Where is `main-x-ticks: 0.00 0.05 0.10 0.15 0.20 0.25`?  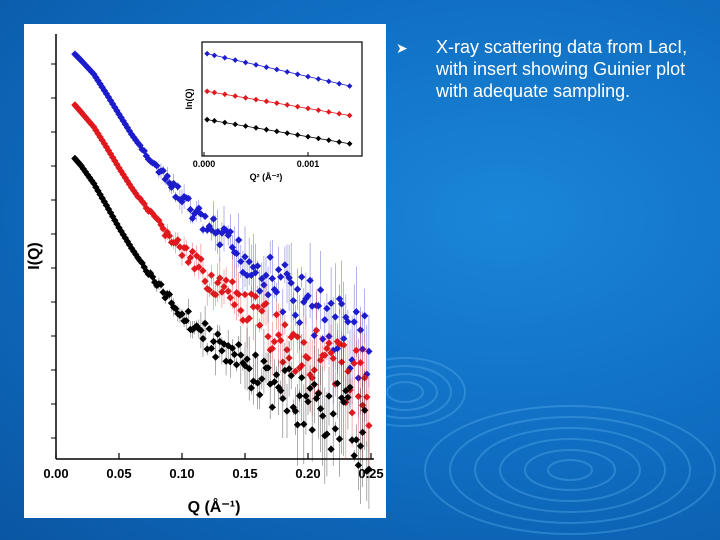
main-x-ticks: 0.00 0.05 0.10 0.15 0.20 0.25 is located at coordinates (213, 467).